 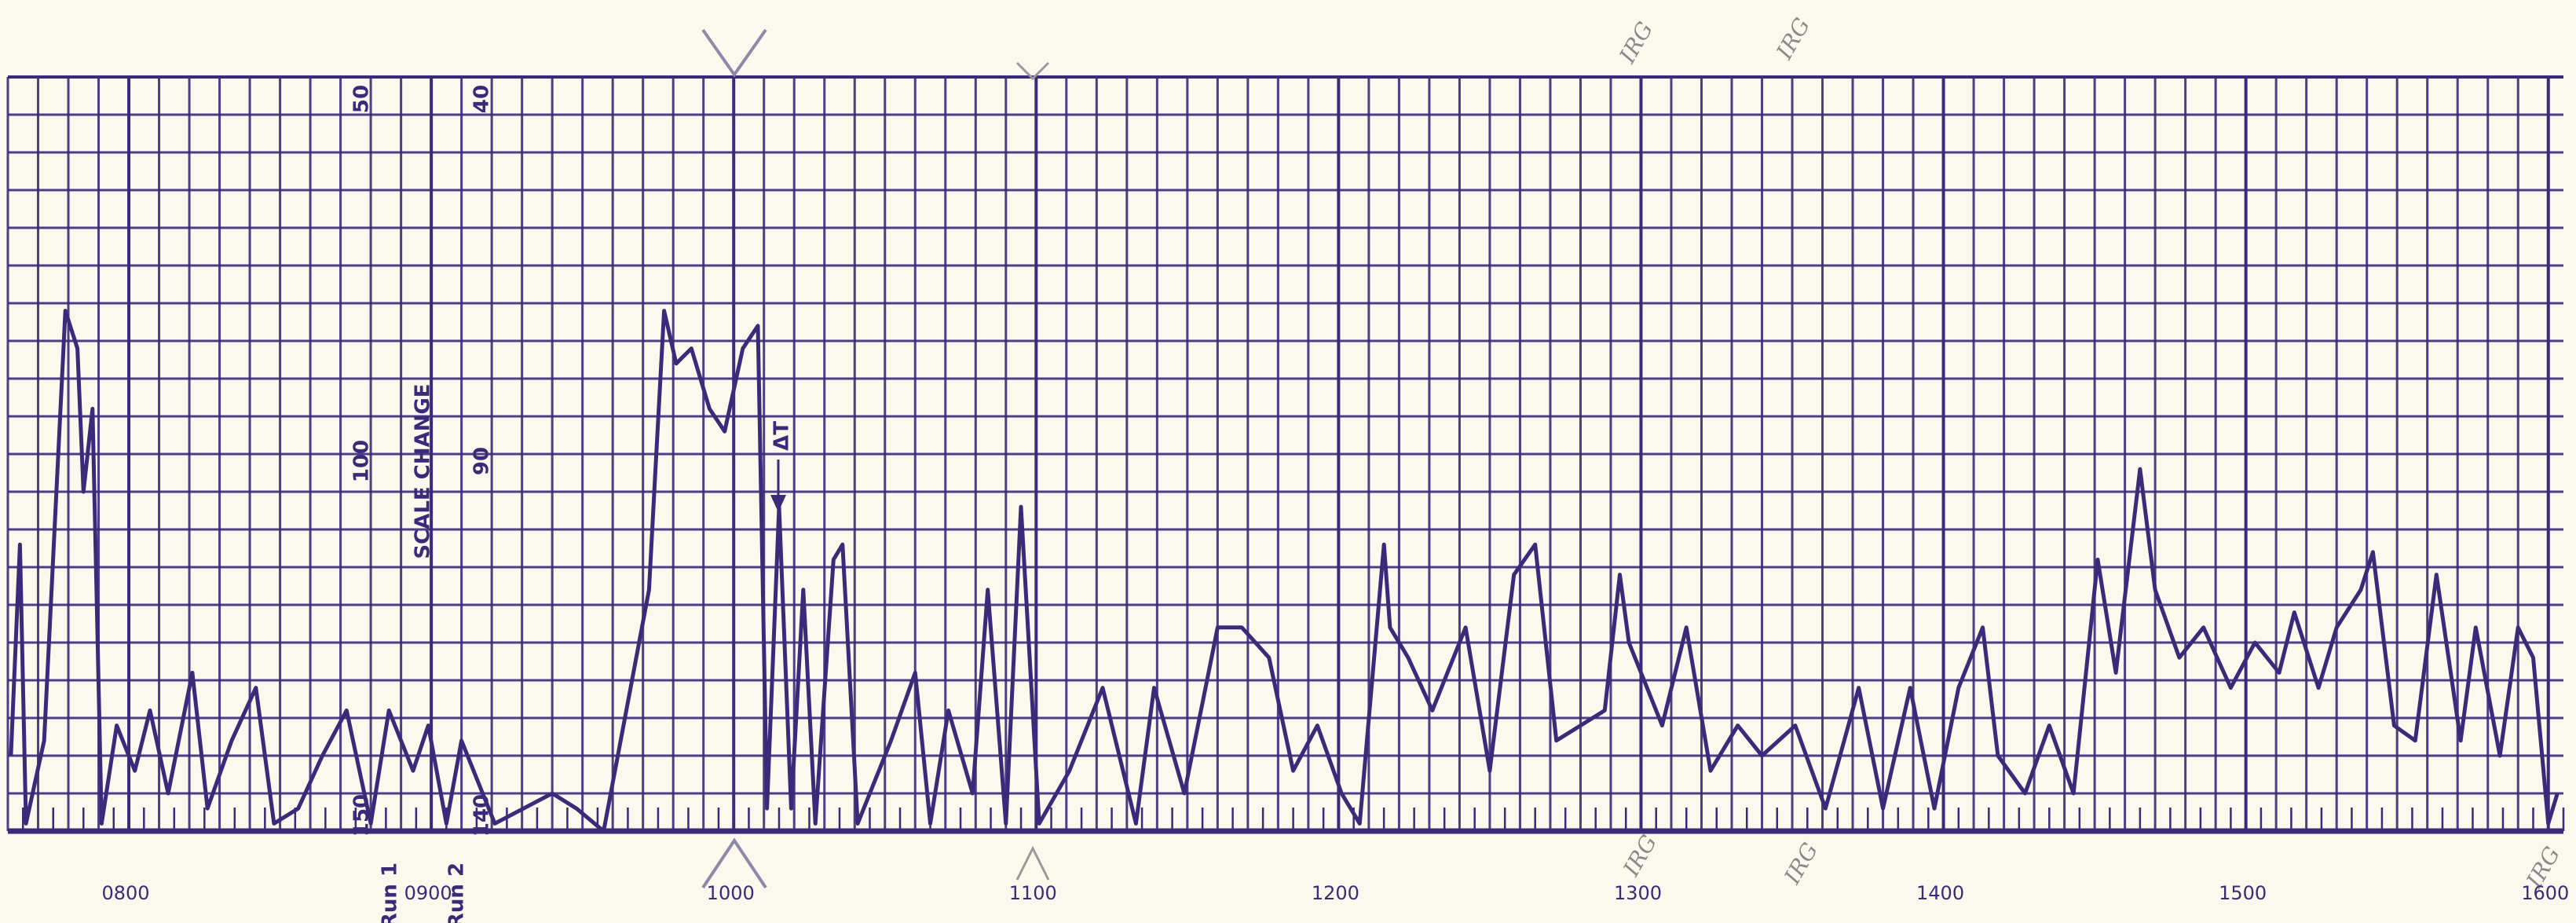 What do you see at coordinates (362, 816) in the screenshot?
I see `annotation: 150` at bounding box center [362, 816].